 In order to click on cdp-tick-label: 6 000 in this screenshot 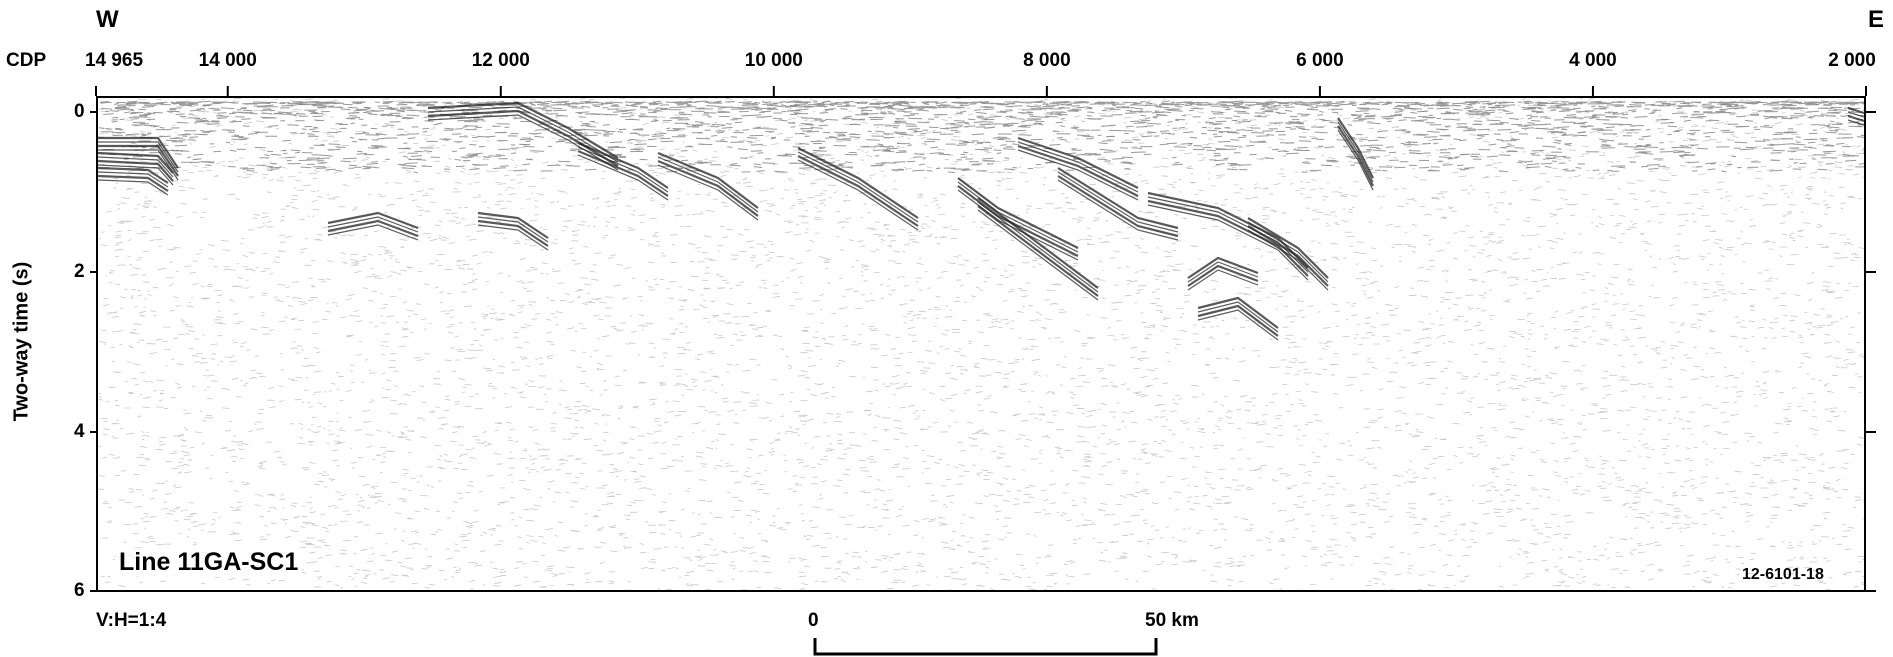, I will do `click(1320, 60)`.